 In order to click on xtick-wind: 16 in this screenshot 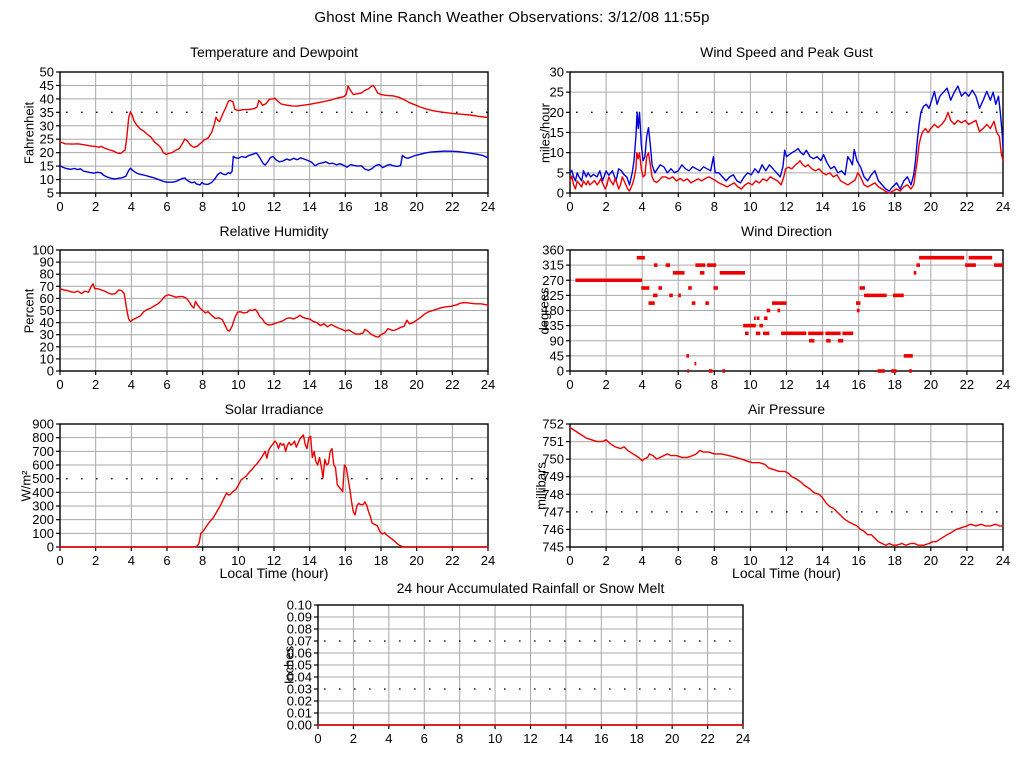, I will do `click(858, 206)`.